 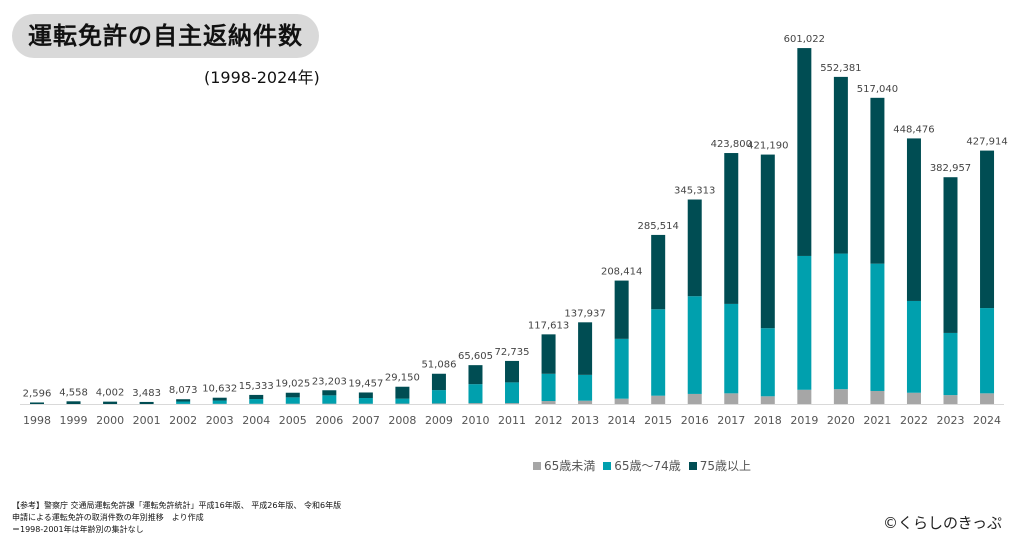 I want to click on legend: 65歳未満 65歳～74歳 75歳以上, so click(x=512, y=465).